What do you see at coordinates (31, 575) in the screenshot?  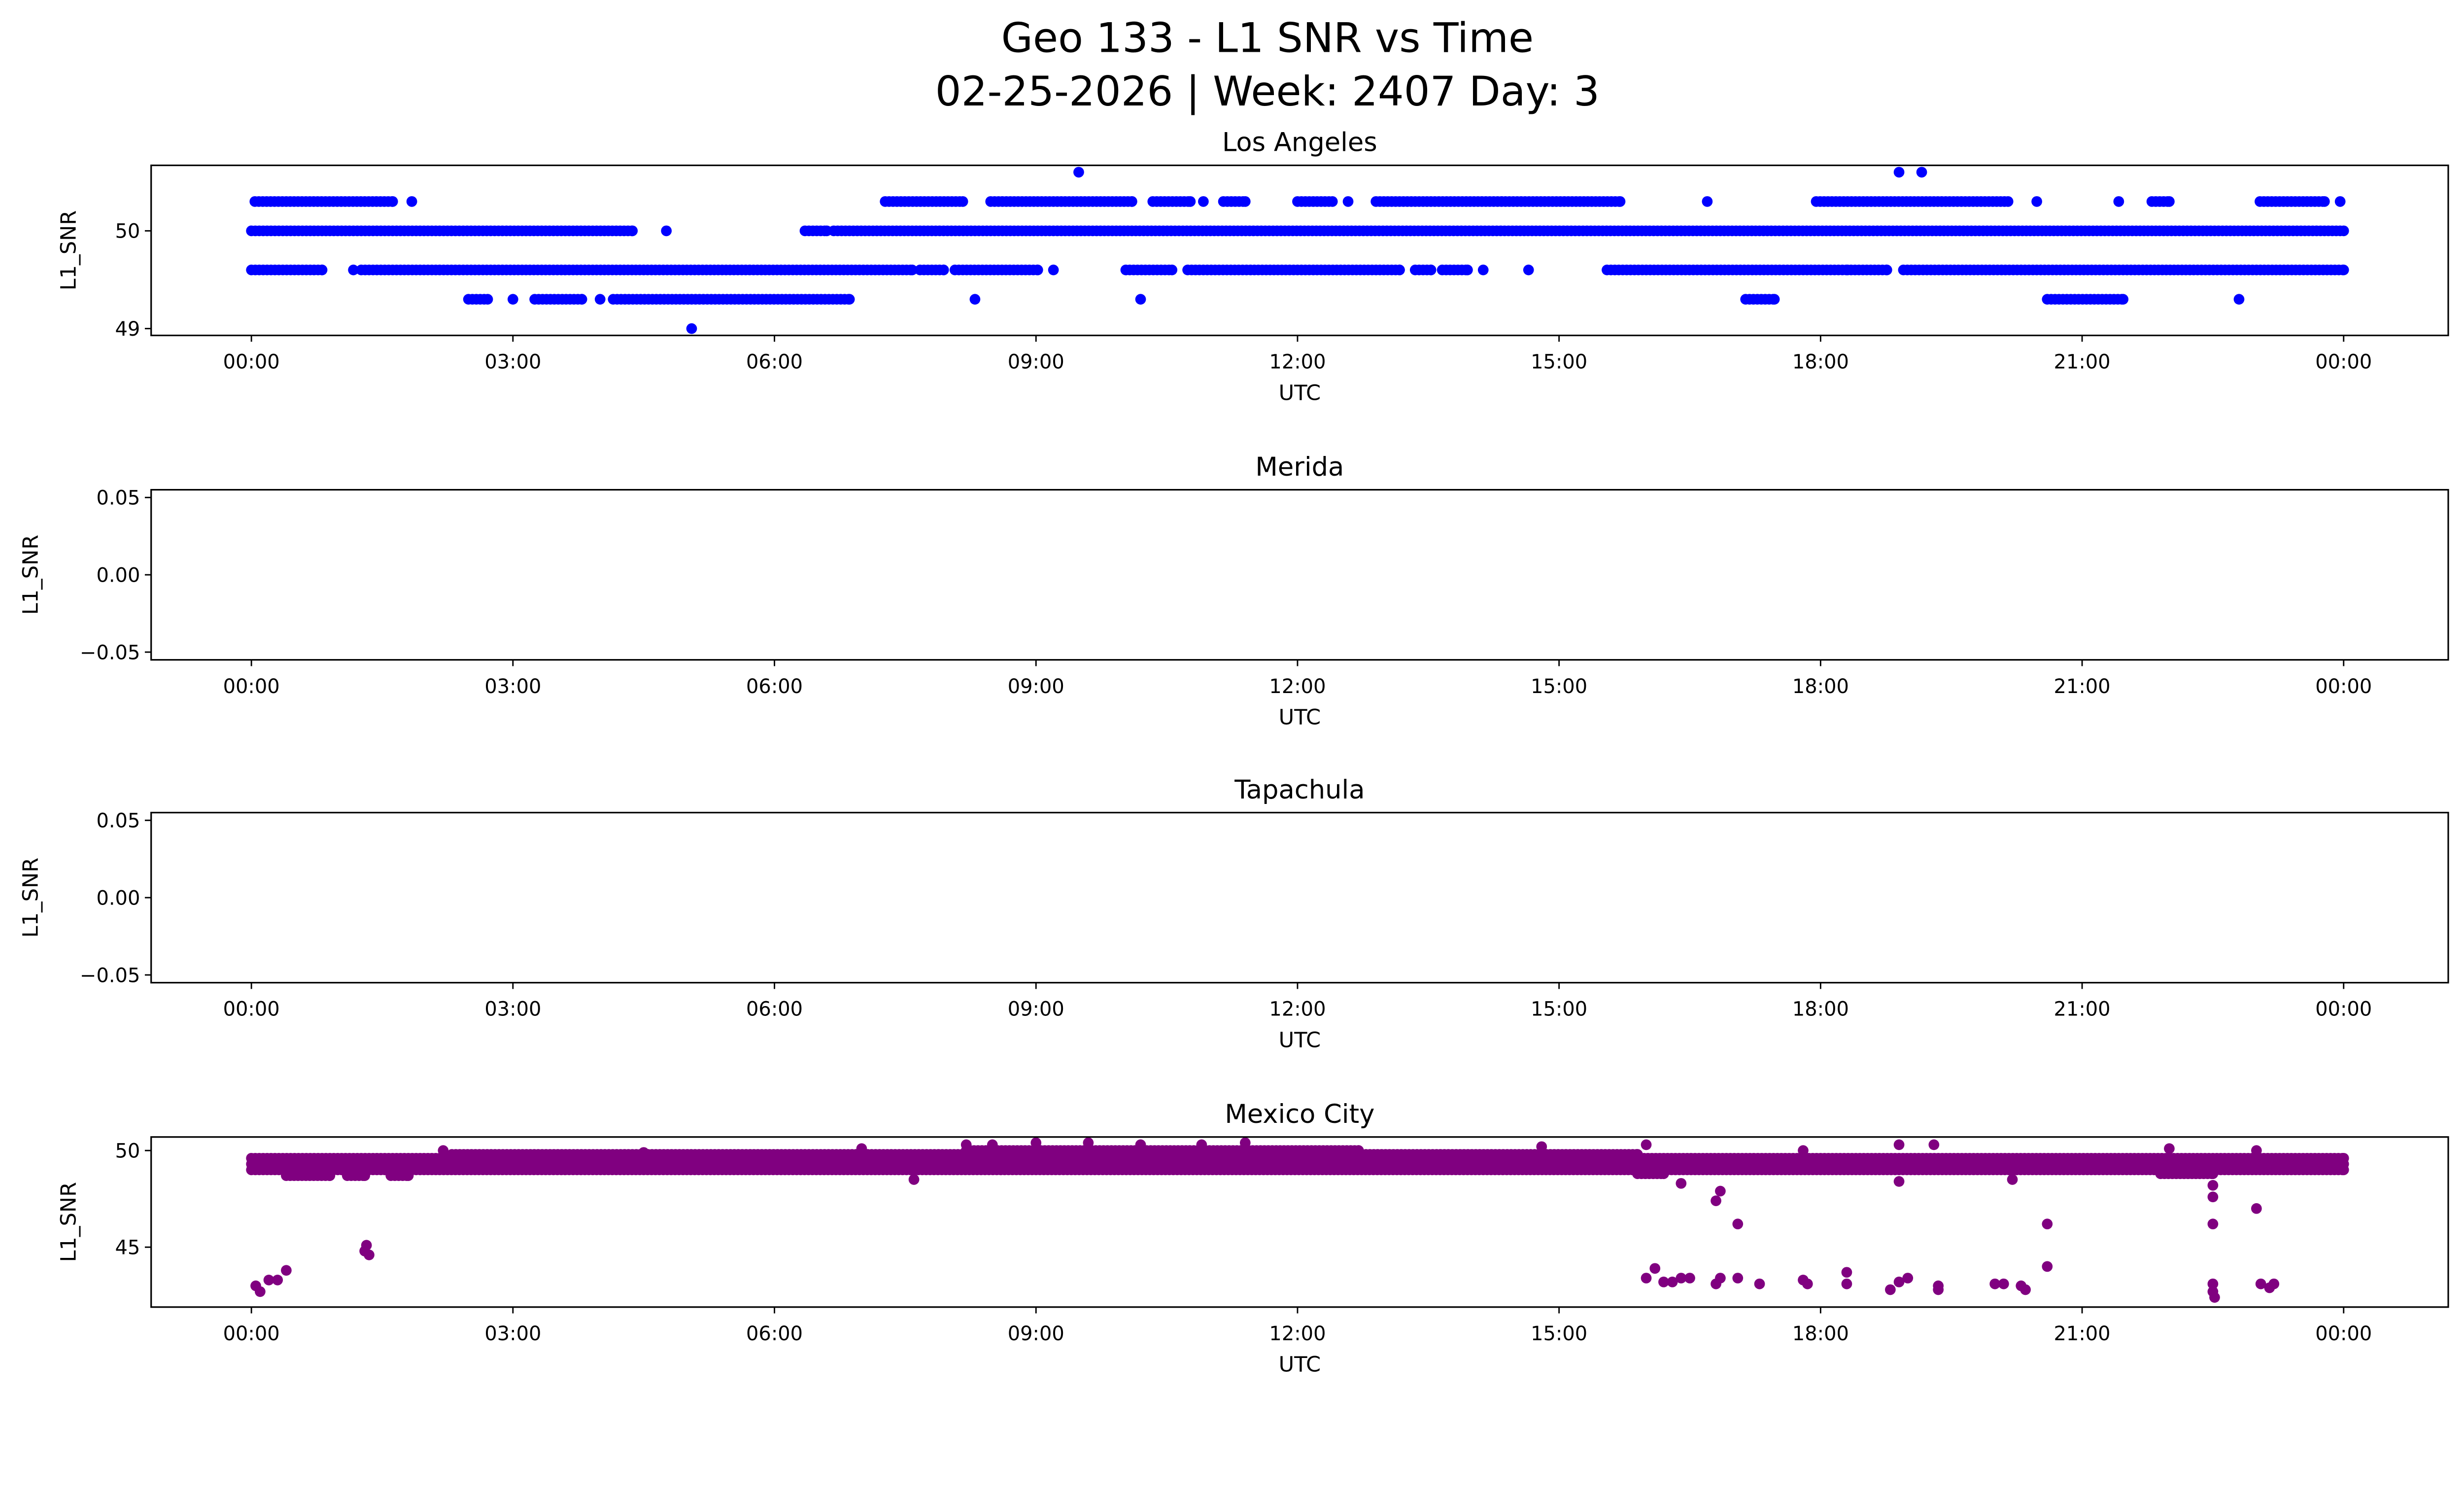 I see `y-axis-label: L1_SNR` at bounding box center [31, 575].